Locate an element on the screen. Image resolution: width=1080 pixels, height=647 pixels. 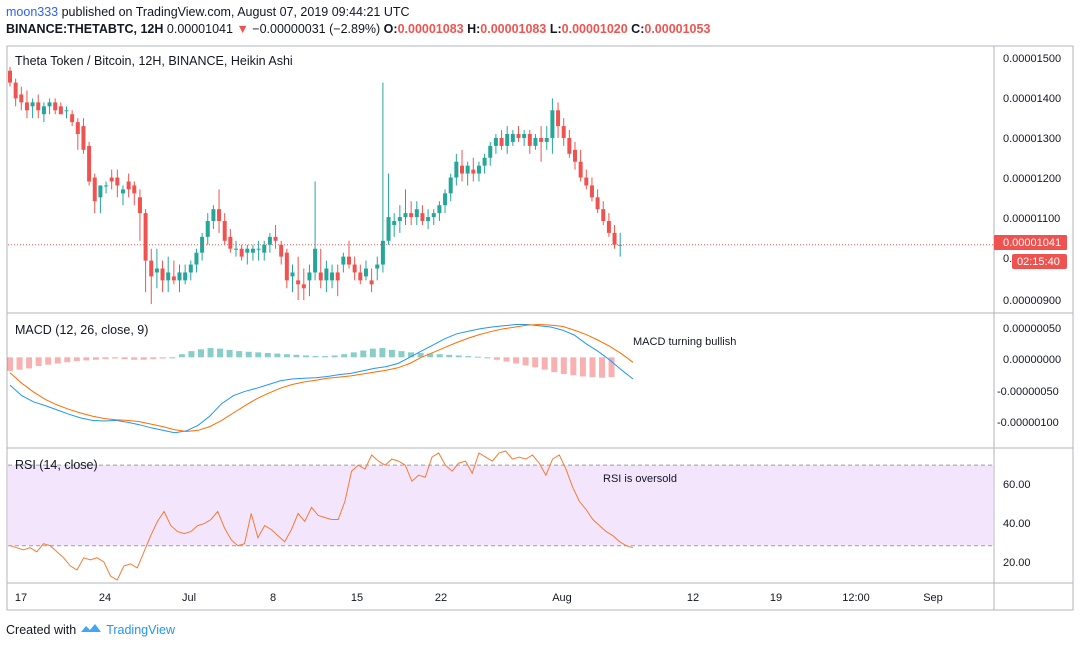
created-with-text: Created with is located at coordinates (41, 629).